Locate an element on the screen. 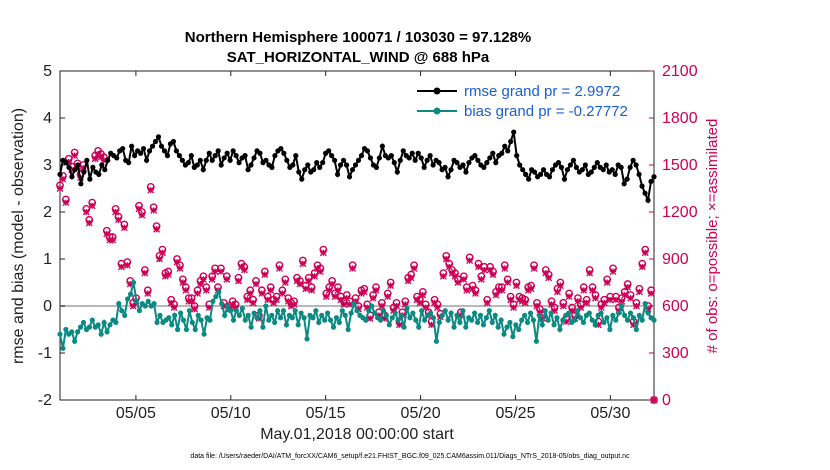 This screenshot has height=470, width=830. y-tick-label: 1 is located at coordinates (47, 259).